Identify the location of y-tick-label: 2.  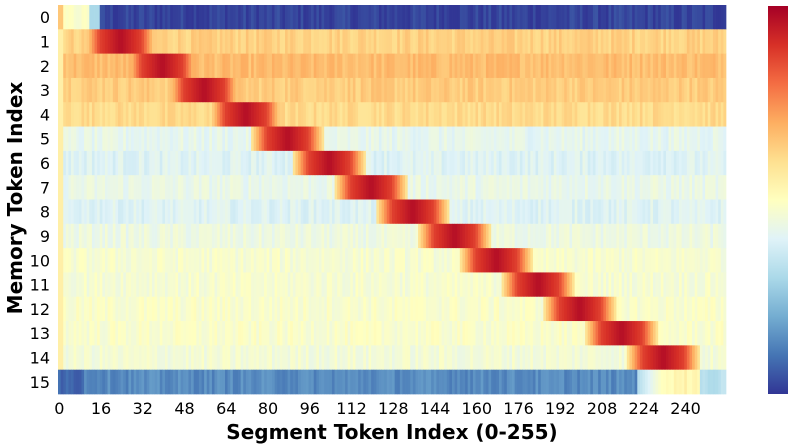
(45, 66).